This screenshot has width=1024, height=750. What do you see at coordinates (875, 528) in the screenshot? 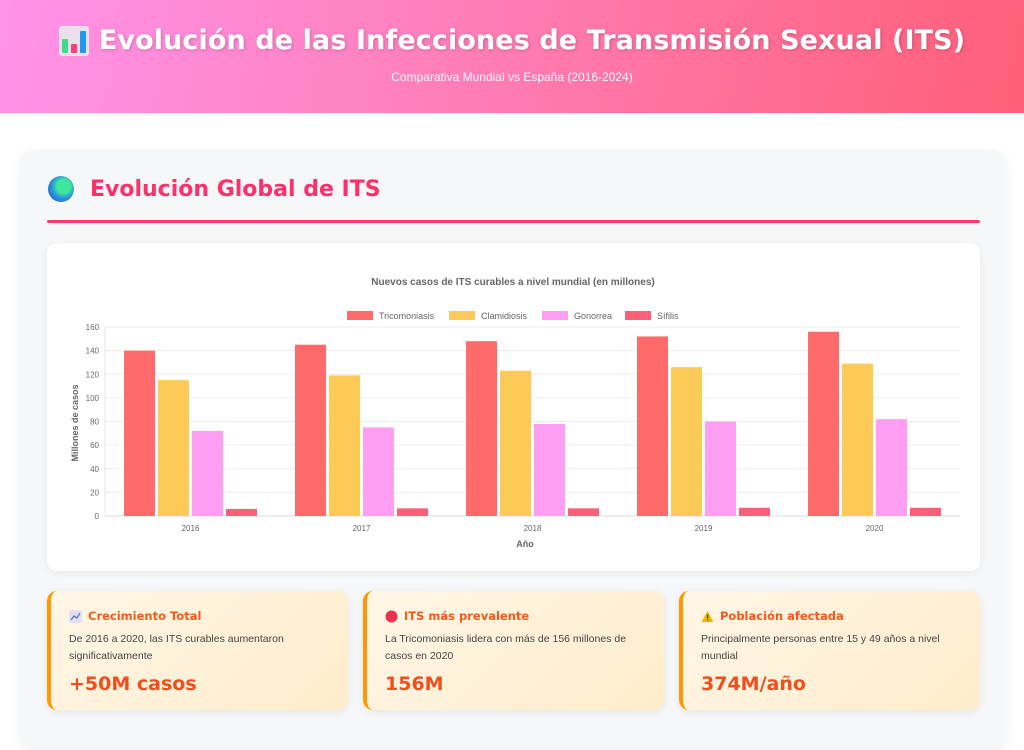
I see `x-tick-label: 2020` at bounding box center [875, 528].